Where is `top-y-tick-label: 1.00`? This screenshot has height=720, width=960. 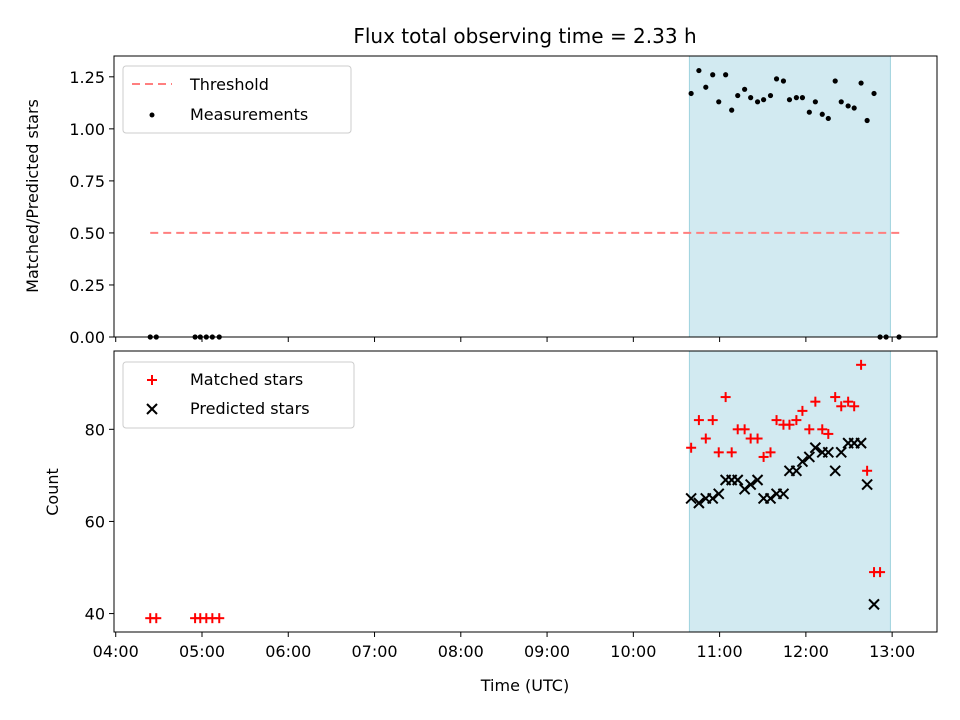 top-y-tick-label: 1.00 is located at coordinates (87, 129).